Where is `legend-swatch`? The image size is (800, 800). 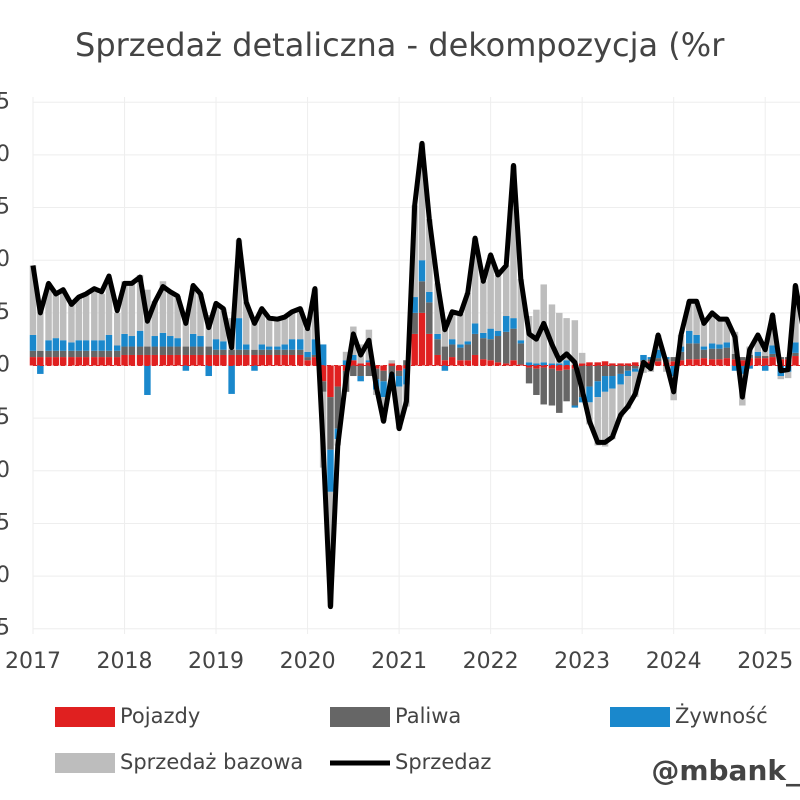
legend-swatch is located at coordinates (85, 717).